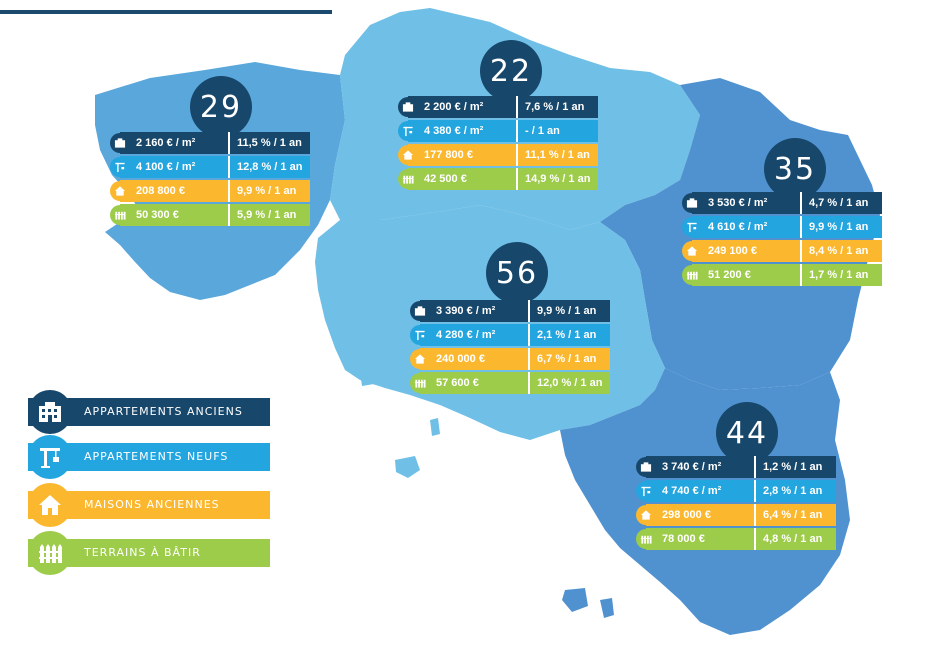 The image size is (942, 651). Describe the element at coordinates (570, 383) in the screenshot. I see `change-value: 12,0 % / 1 an` at that location.